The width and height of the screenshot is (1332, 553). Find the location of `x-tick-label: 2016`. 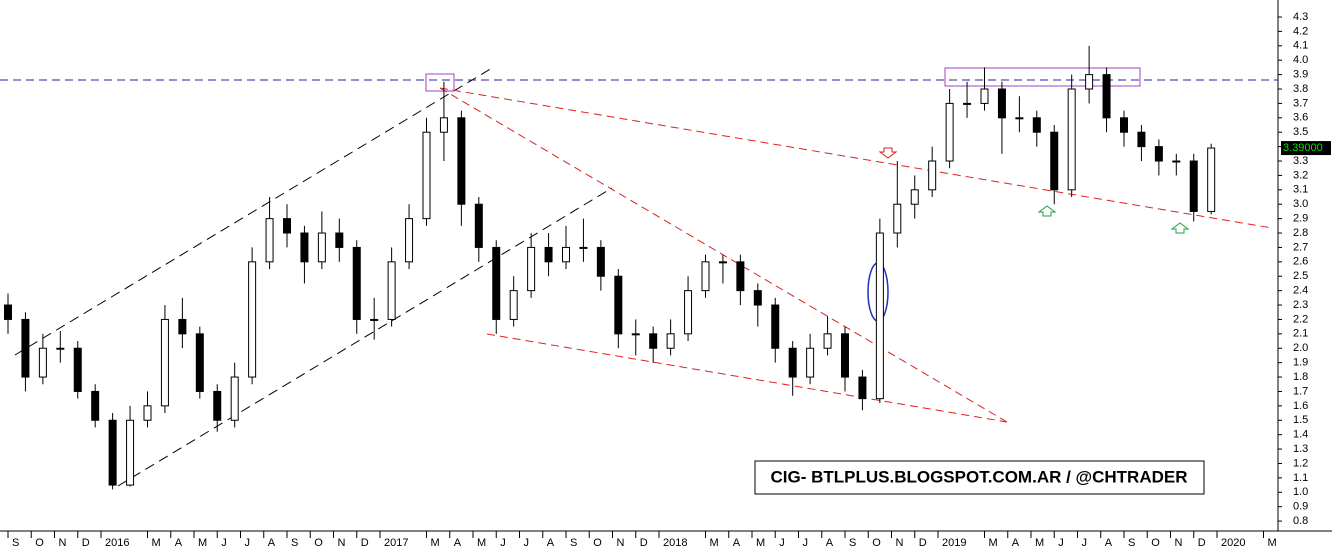

x-tick-label: 2016 is located at coordinates (117, 543).